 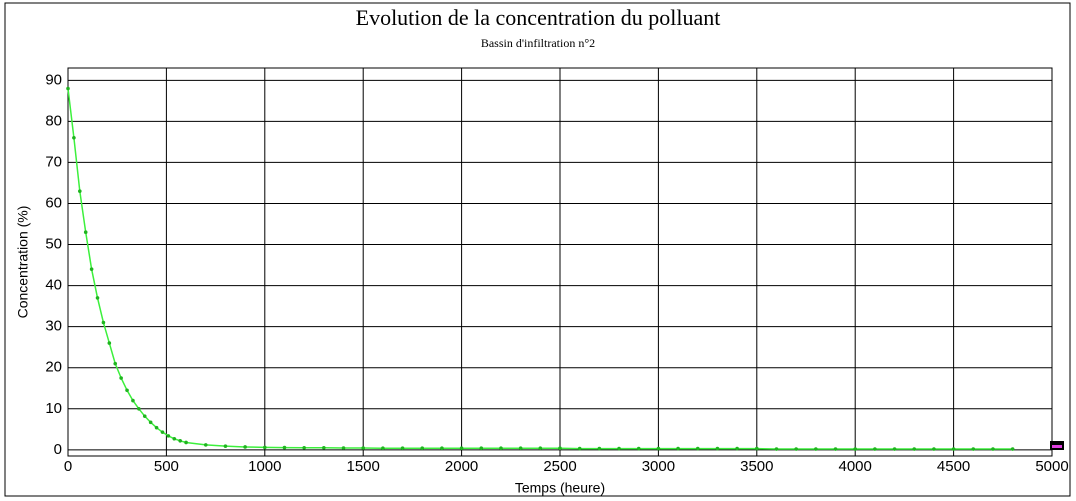 I want to click on y-tick-label: 70, so click(x=53, y=161).